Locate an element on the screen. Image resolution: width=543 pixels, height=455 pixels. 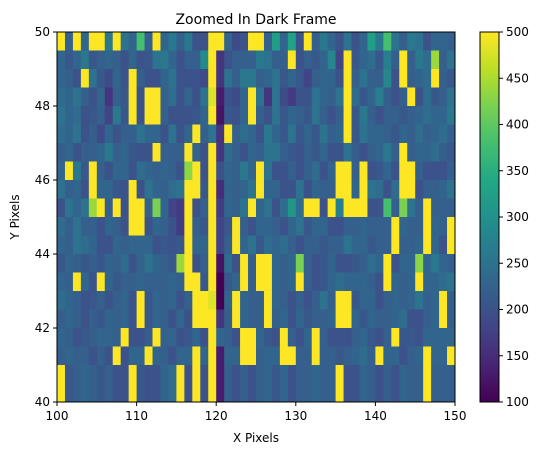
colorbar-tick-label: 400 is located at coordinates (517, 125).